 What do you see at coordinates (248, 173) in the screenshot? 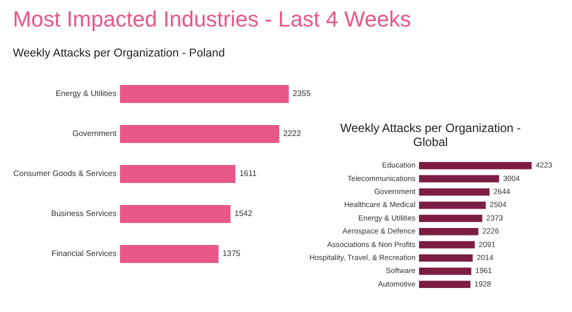
I see `data-label: 1611` at bounding box center [248, 173].